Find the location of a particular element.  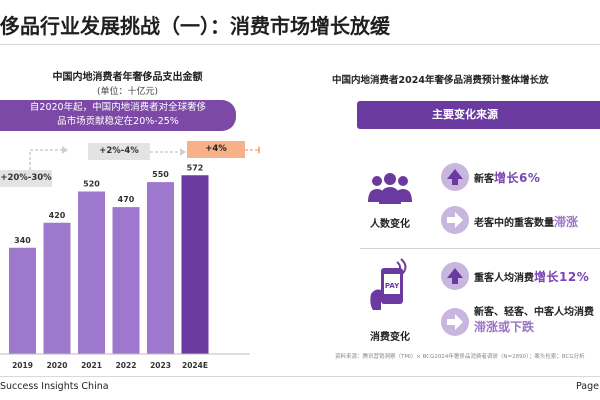

factor-divider is located at coordinates (480, 248).